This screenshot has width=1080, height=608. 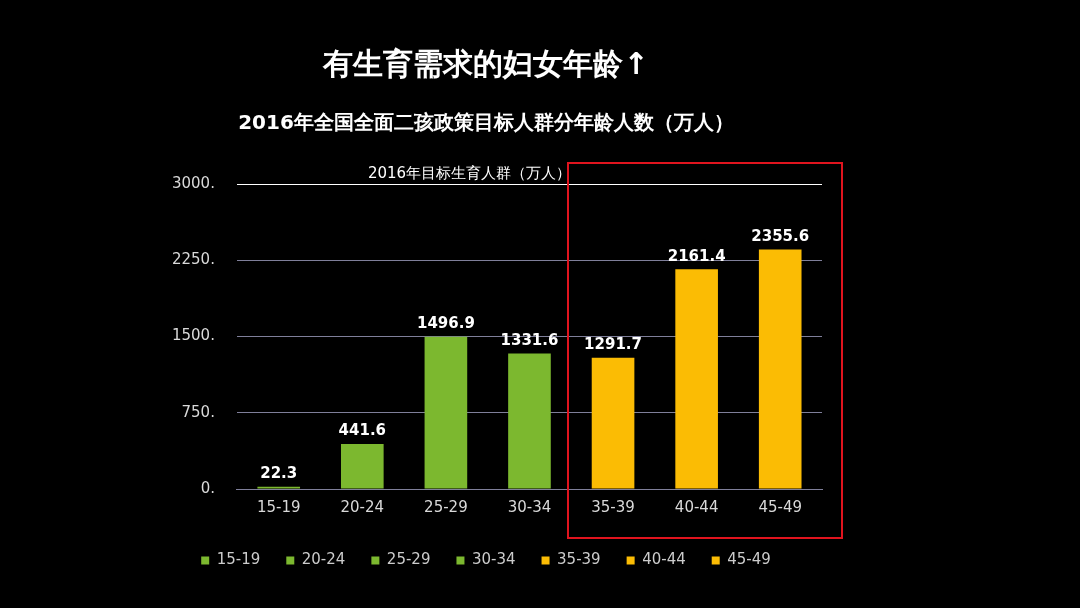 What do you see at coordinates (529, 506) in the screenshot?
I see `x-tick-label: 30-34` at bounding box center [529, 506].